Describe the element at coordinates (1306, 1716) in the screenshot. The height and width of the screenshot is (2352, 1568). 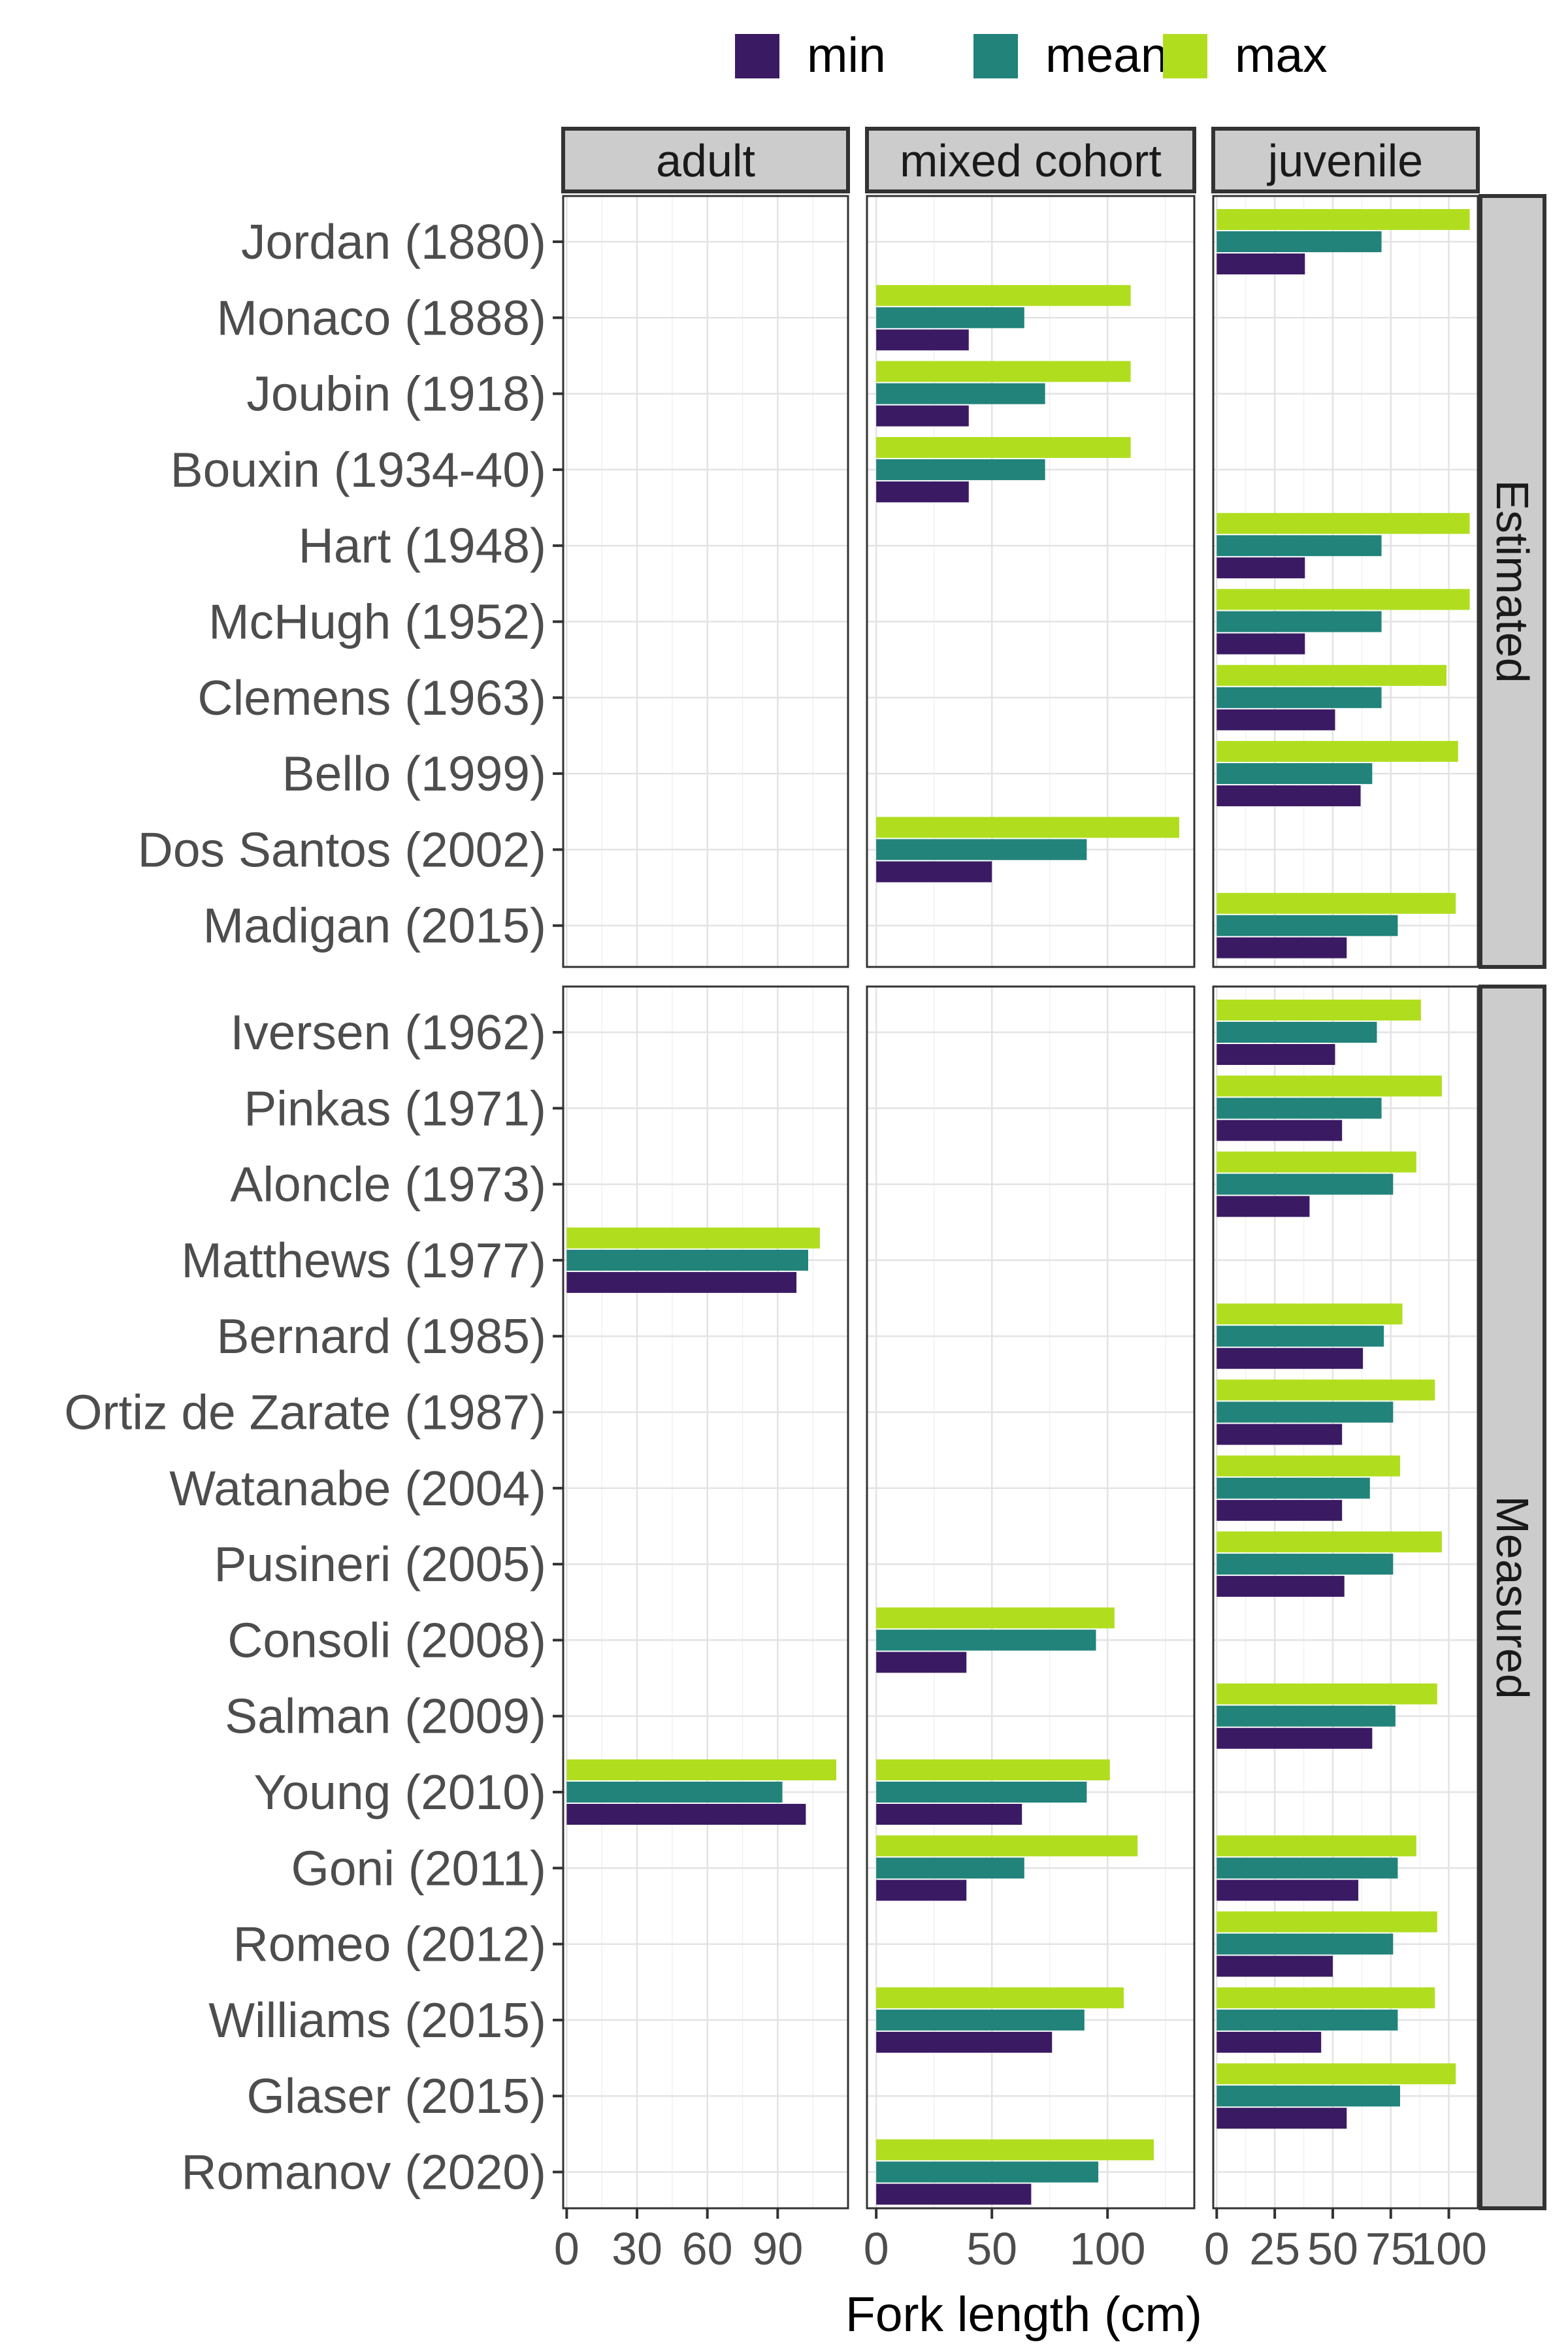
I see `bar-juvenile-salman-2009-mean` at that location.